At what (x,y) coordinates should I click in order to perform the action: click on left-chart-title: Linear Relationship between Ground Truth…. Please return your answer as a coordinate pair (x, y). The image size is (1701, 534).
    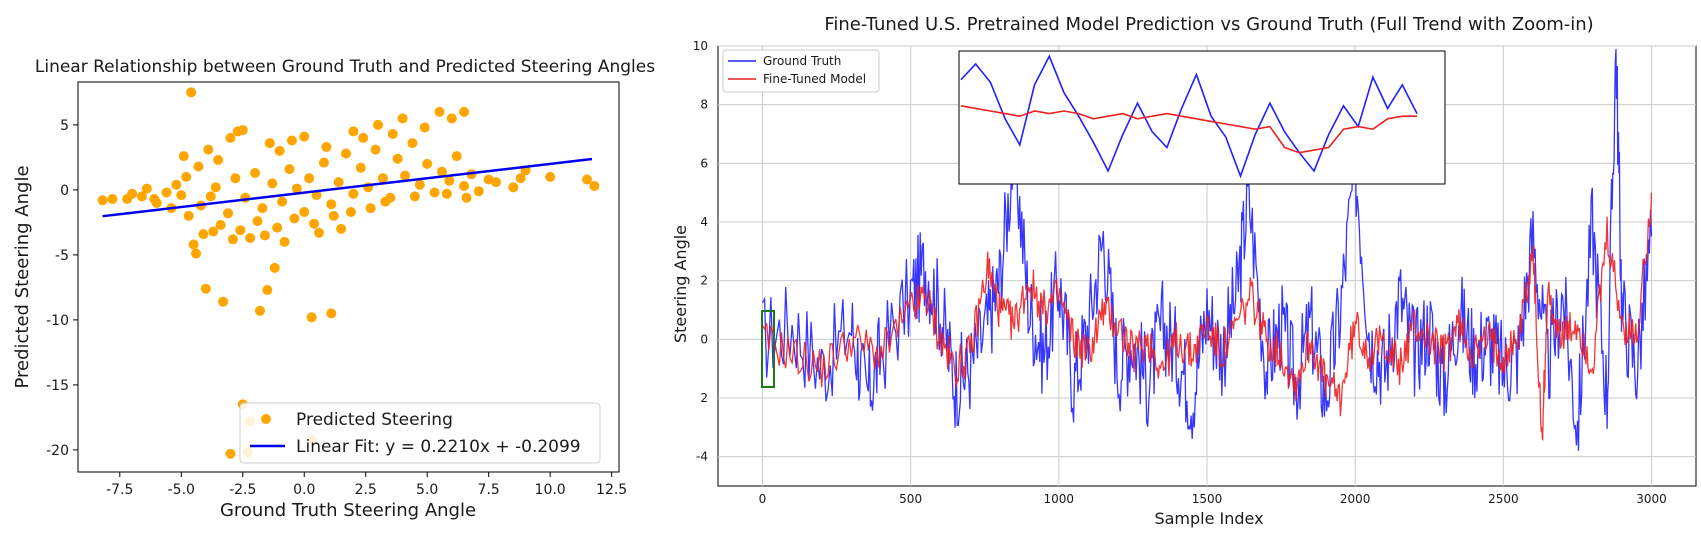
    Looking at the image, I should click on (345, 67).